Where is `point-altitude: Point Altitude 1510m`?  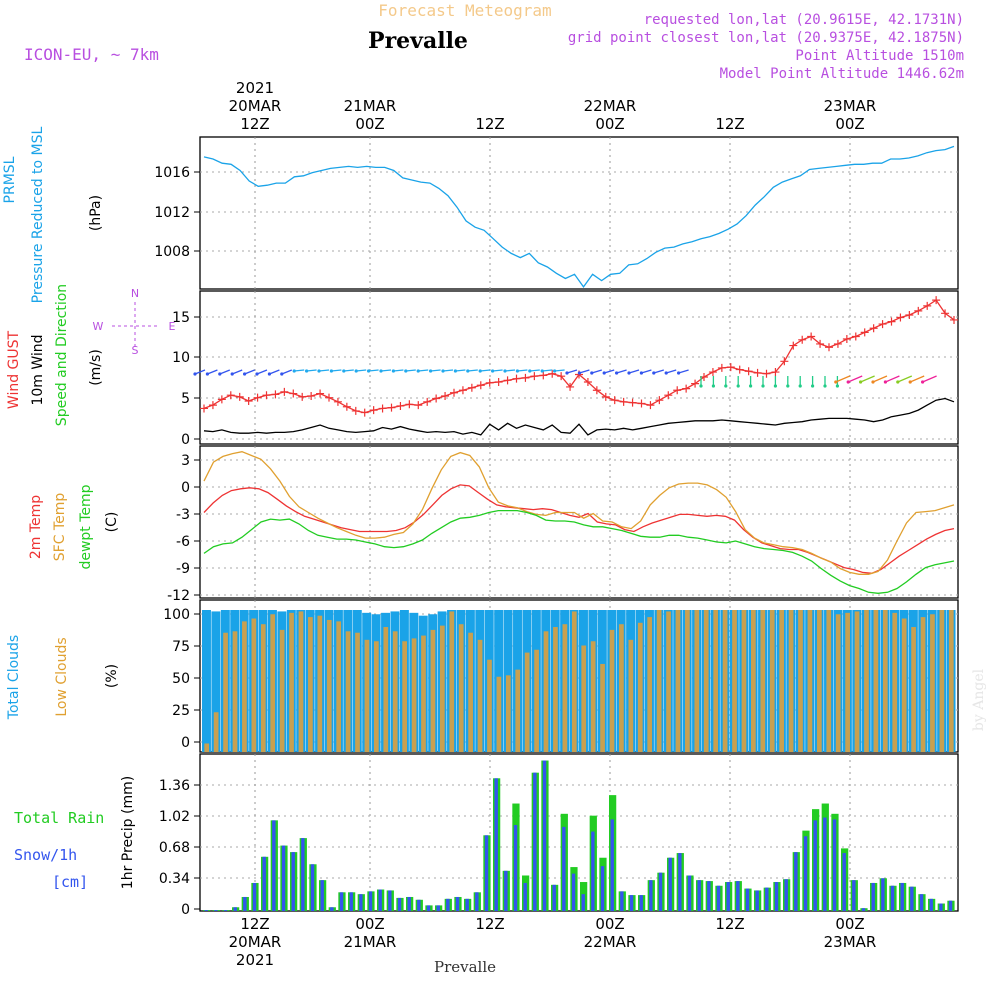 point-altitude: Point Altitude 1510m is located at coordinates (879, 56).